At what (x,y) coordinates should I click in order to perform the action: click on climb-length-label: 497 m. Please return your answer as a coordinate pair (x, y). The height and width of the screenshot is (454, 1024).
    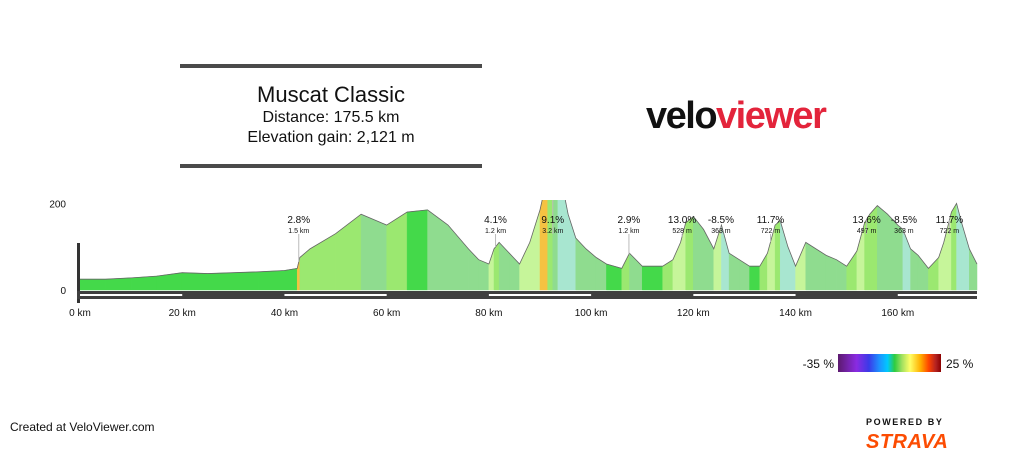
    Looking at the image, I should click on (867, 231).